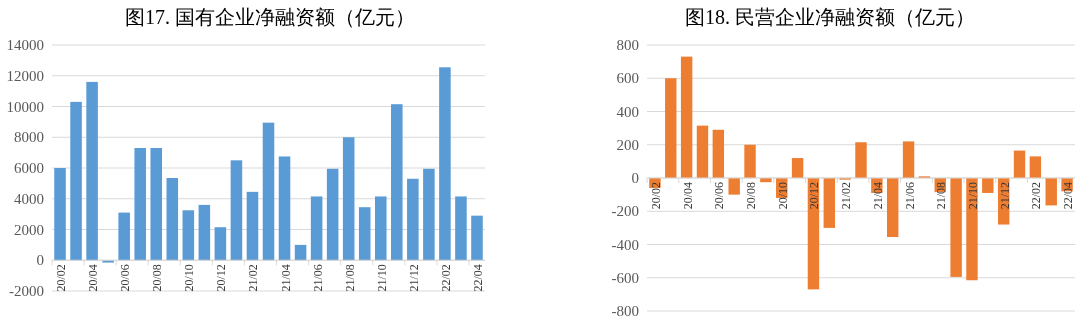  Describe the element at coordinates (625, 311) in the screenshot. I see `y-tick-label: -800` at that location.